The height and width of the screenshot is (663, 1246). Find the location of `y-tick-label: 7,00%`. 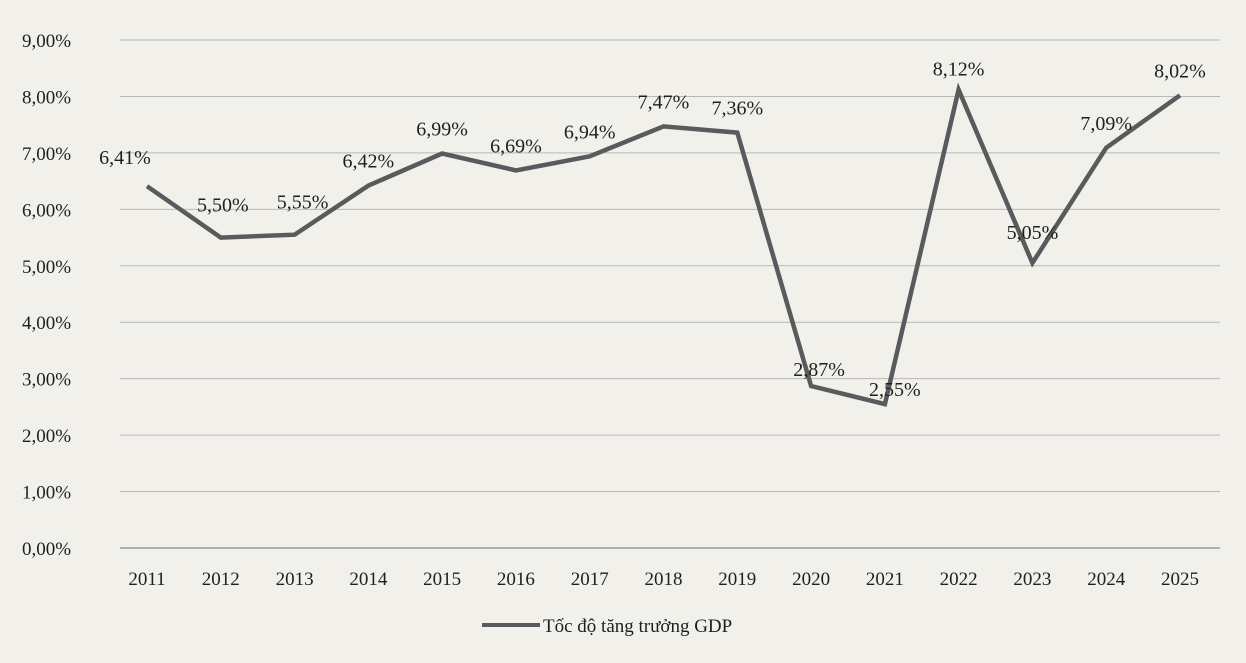

y-tick-label: 7,00% is located at coordinates (46, 154).